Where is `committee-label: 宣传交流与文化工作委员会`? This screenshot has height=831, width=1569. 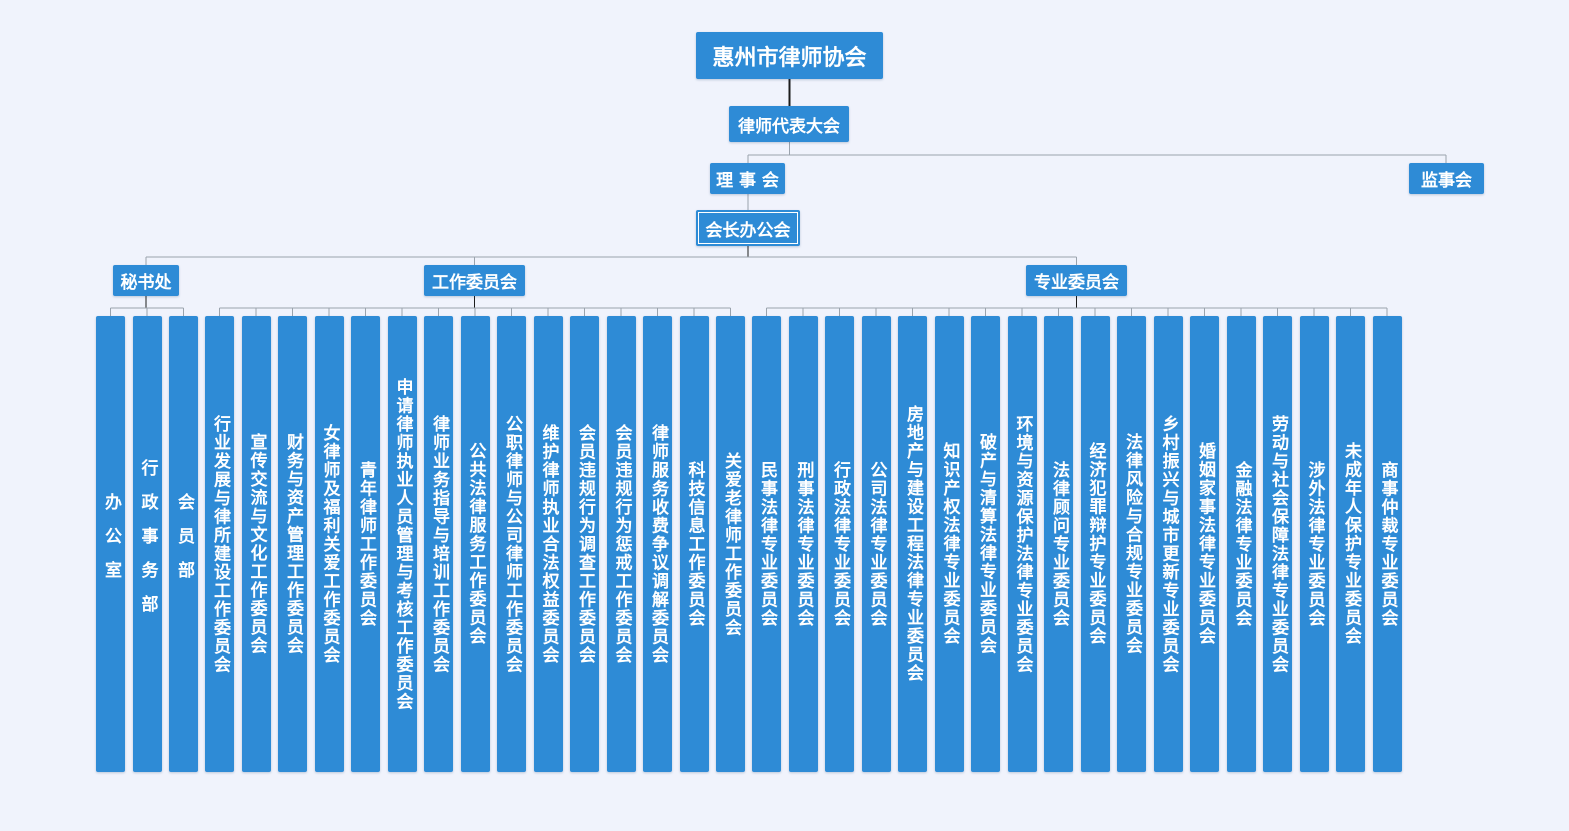 committee-label: 宣传交流与文化工作委员会 is located at coordinates (256, 544).